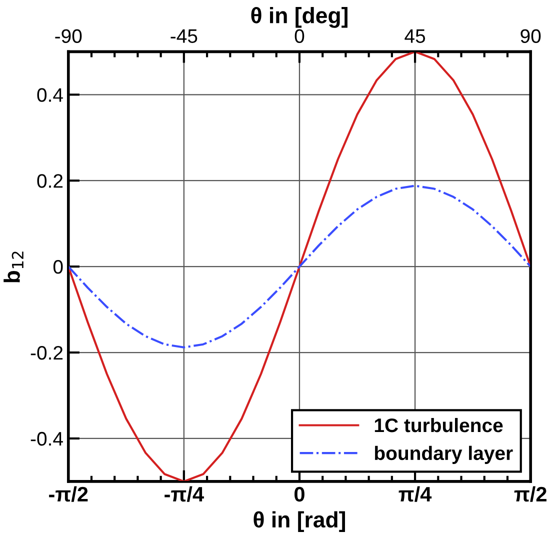 The height and width of the screenshot is (544, 547). I want to click on x-axis-title: θ in [rad], so click(299, 521).